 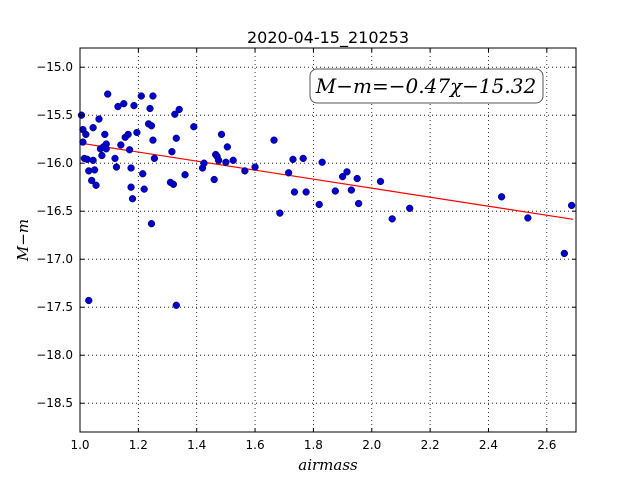 I want to click on y-tick-label: −17.0, so click(x=54, y=259).